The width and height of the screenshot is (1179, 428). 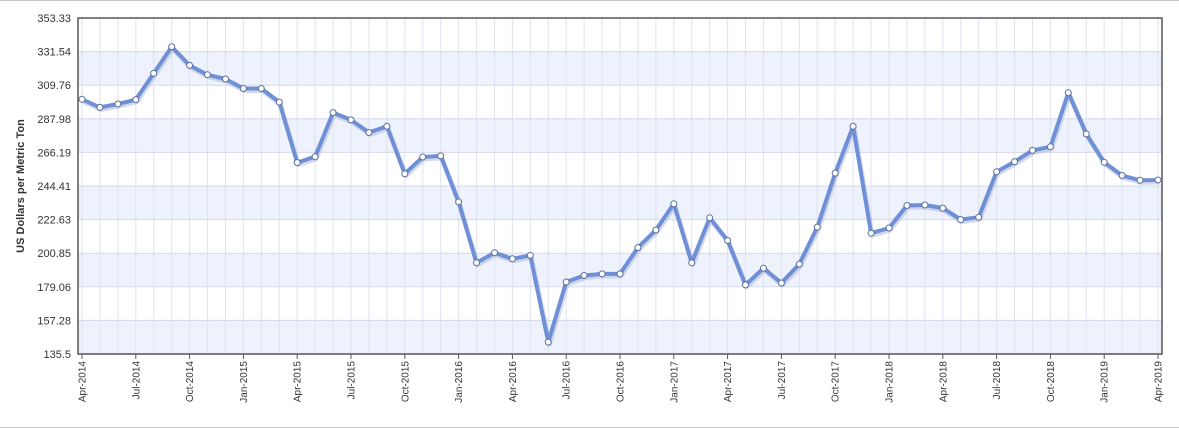 I want to click on x-tick-label: Apr-2014, so click(x=83, y=382).